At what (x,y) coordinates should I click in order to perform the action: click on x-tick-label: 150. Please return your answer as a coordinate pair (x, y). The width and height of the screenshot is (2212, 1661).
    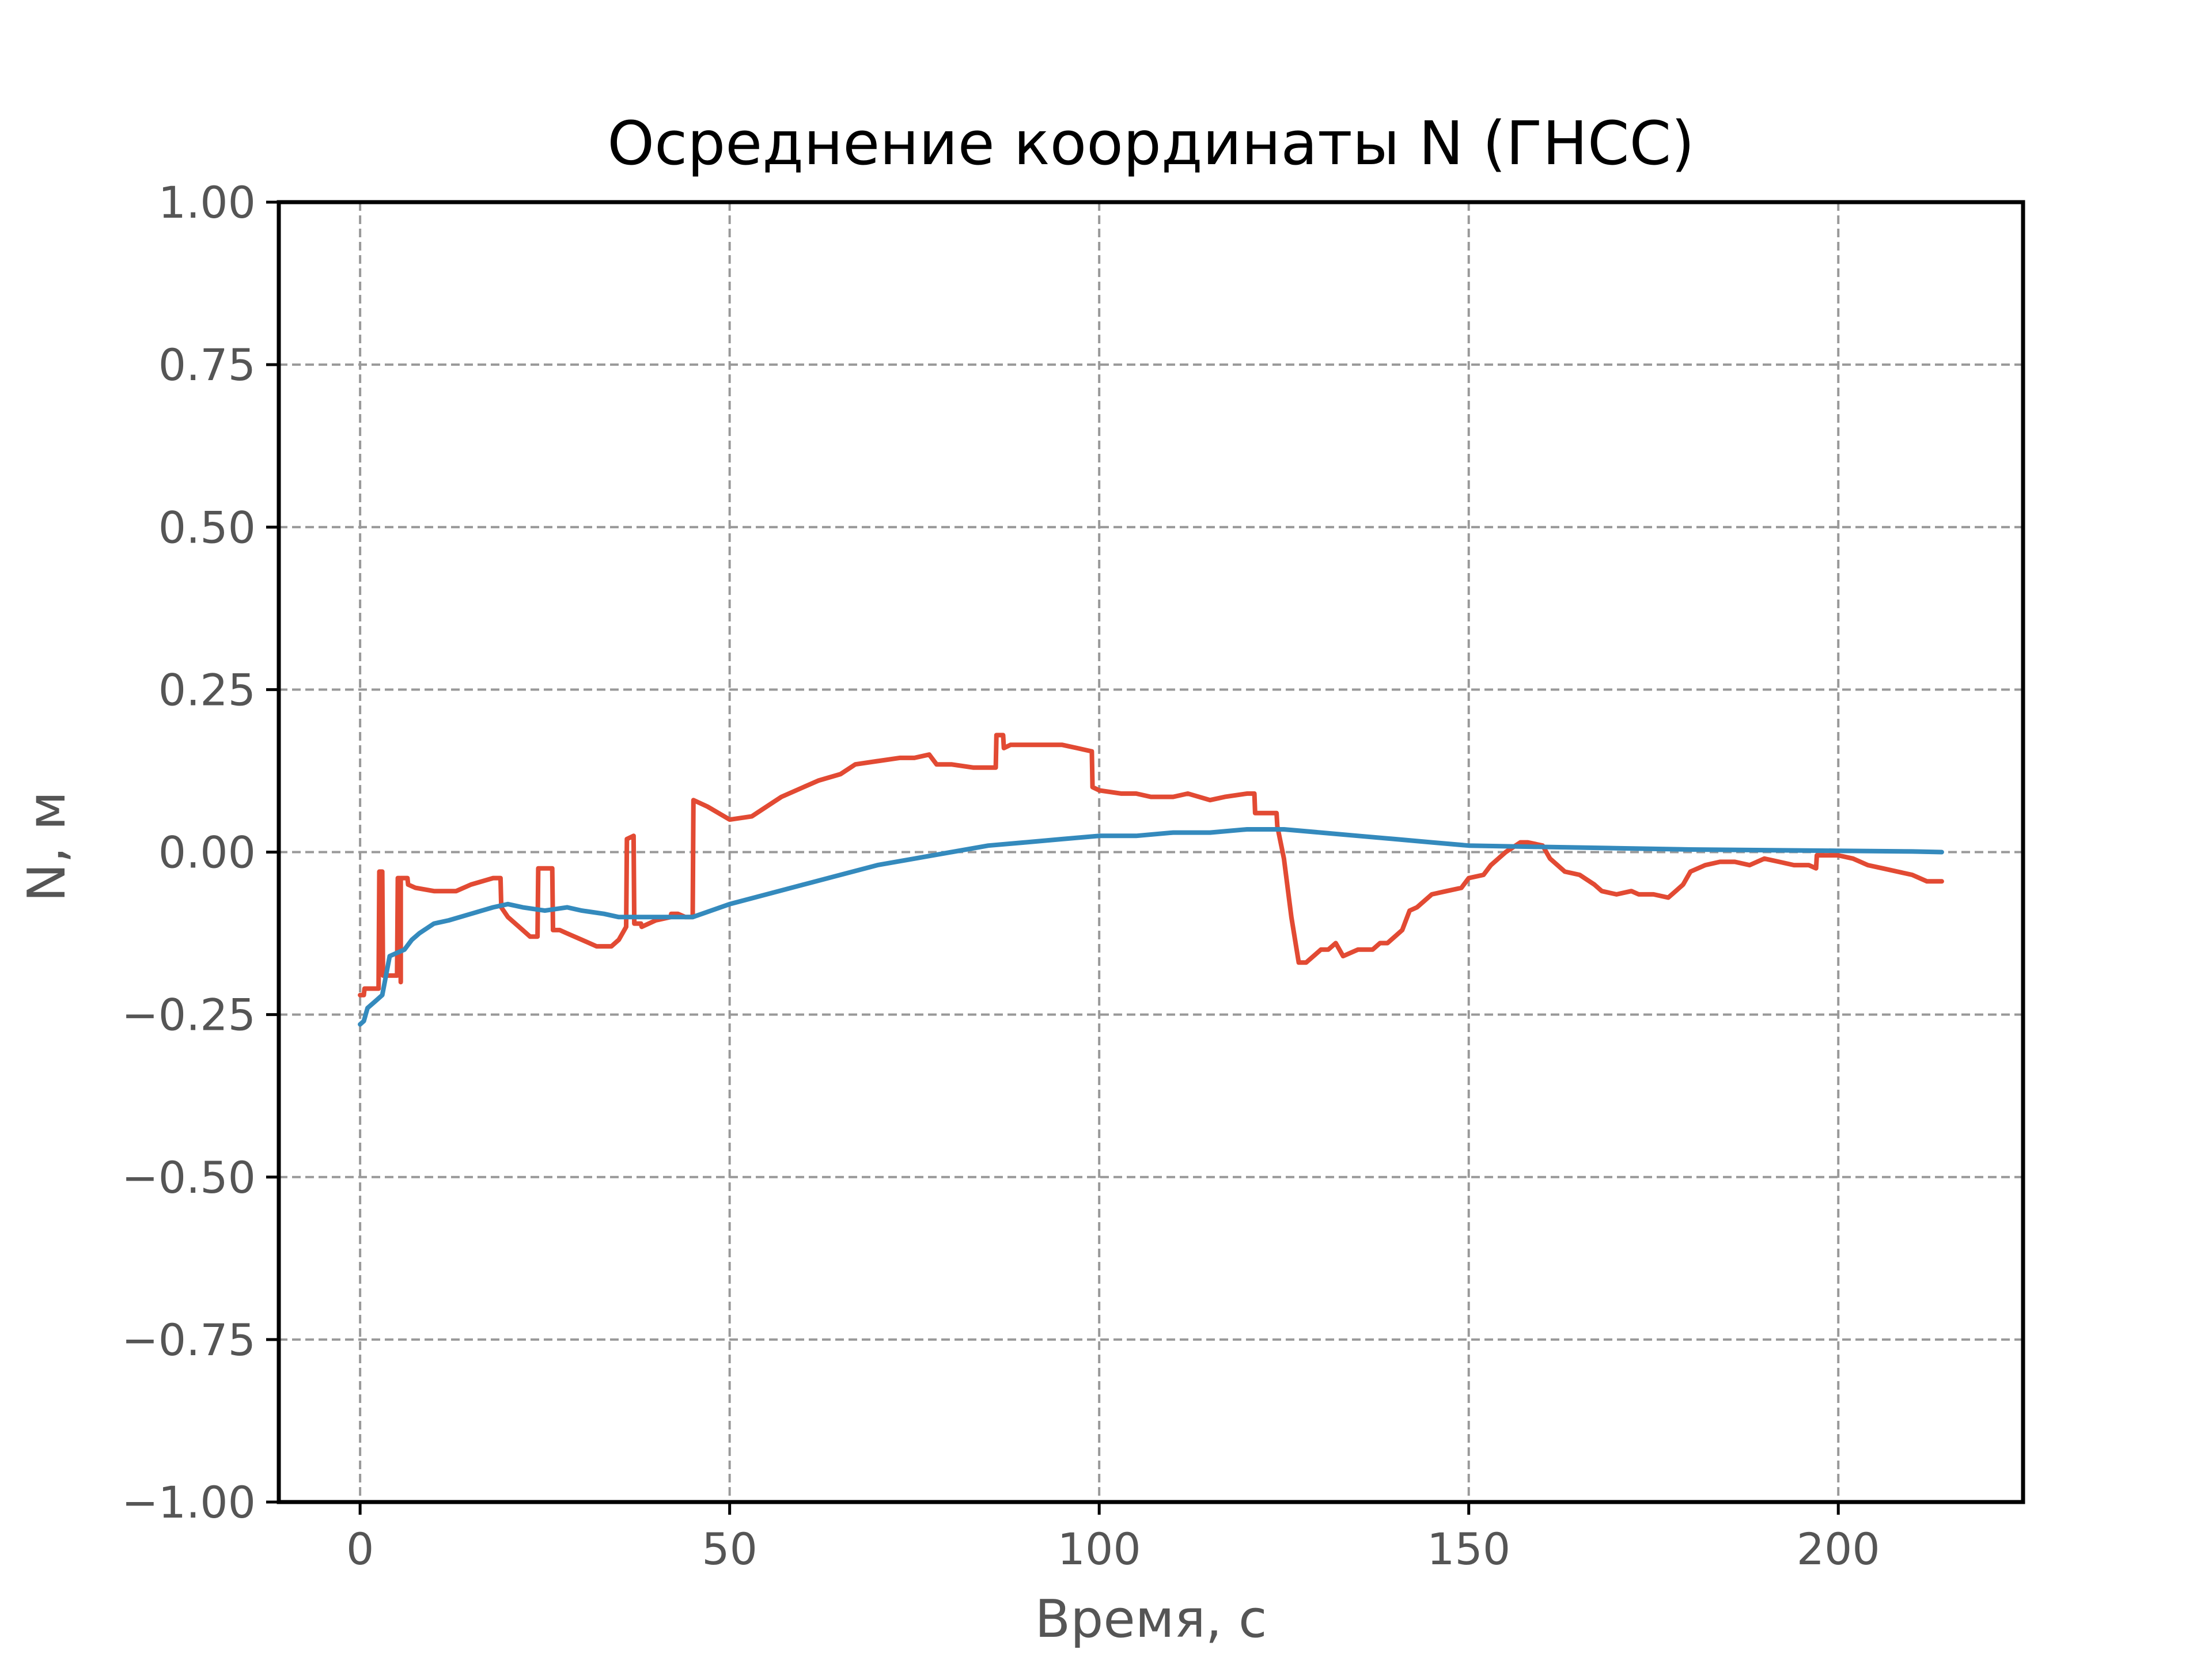
    Looking at the image, I should click on (1468, 1549).